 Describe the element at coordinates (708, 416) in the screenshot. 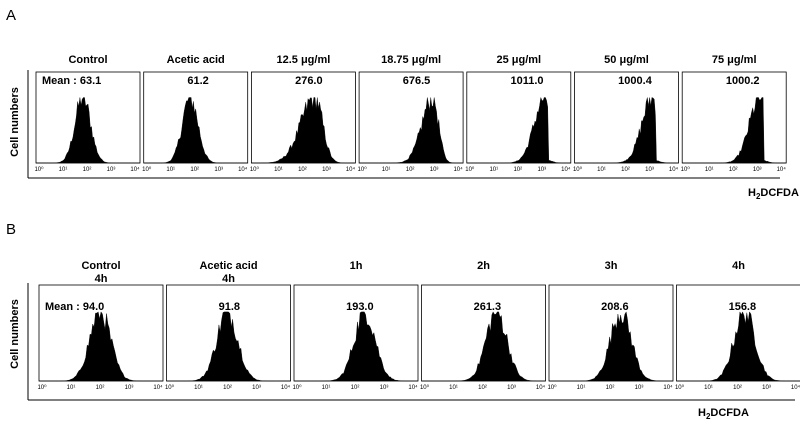

I see `x-axis-title-b-sub: 2` at that location.